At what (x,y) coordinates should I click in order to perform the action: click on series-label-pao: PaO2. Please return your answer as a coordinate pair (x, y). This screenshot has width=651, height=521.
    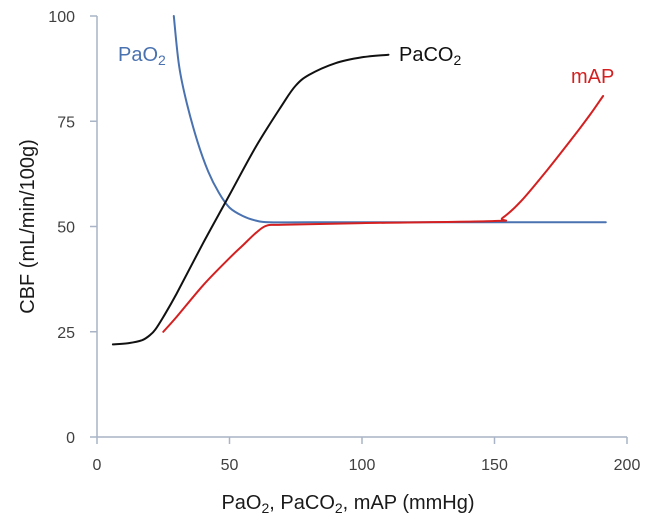
    Looking at the image, I should click on (142, 56).